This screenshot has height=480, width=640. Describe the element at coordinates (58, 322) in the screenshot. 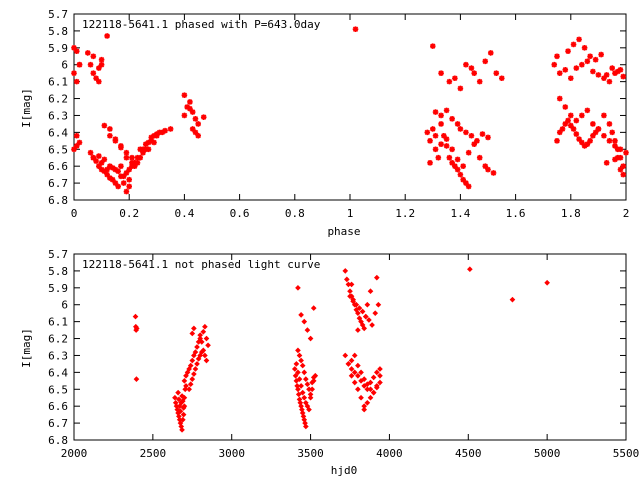

I see `unphased-y-tick-label: 6.1` at that location.